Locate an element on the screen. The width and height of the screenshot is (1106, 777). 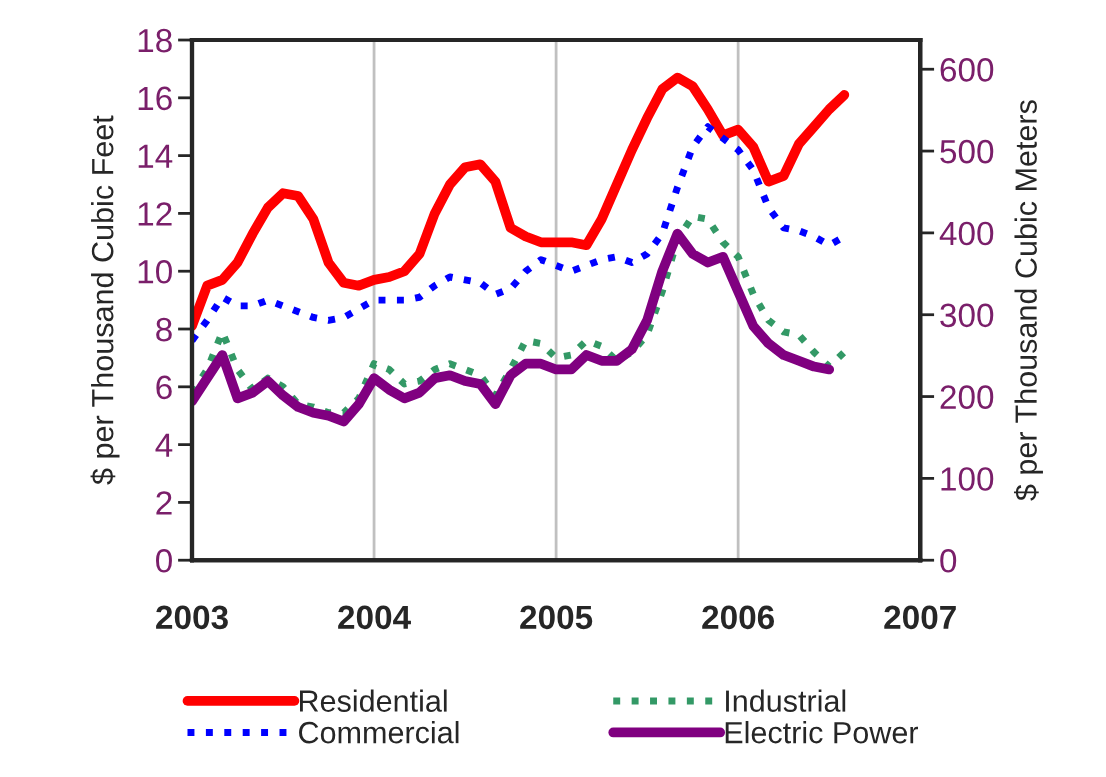
x-tick-label: 2006 is located at coordinates (738, 617).